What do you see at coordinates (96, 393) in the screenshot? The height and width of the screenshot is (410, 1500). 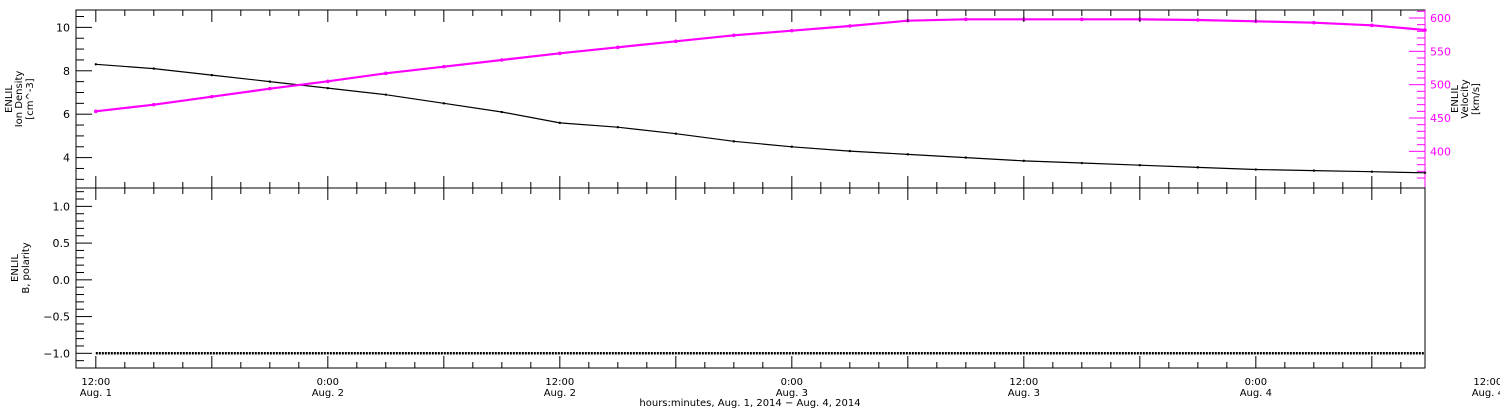 I see `x-tick-date-label: Aug. 1` at bounding box center [96, 393].